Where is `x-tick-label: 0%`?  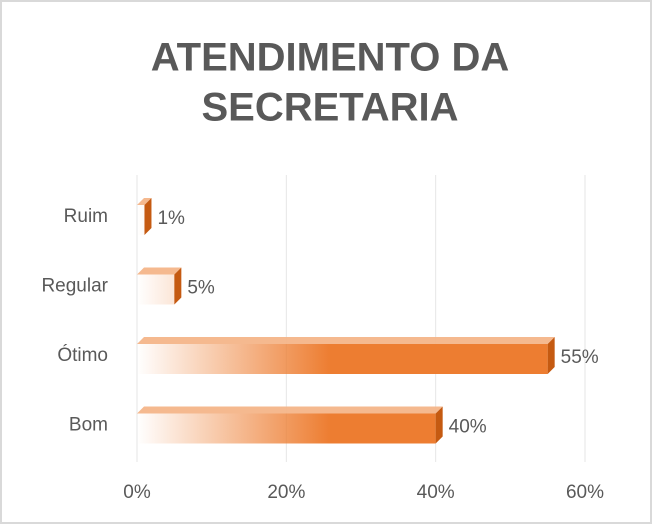 x-tick-label: 0% is located at coordinates (137, 492).